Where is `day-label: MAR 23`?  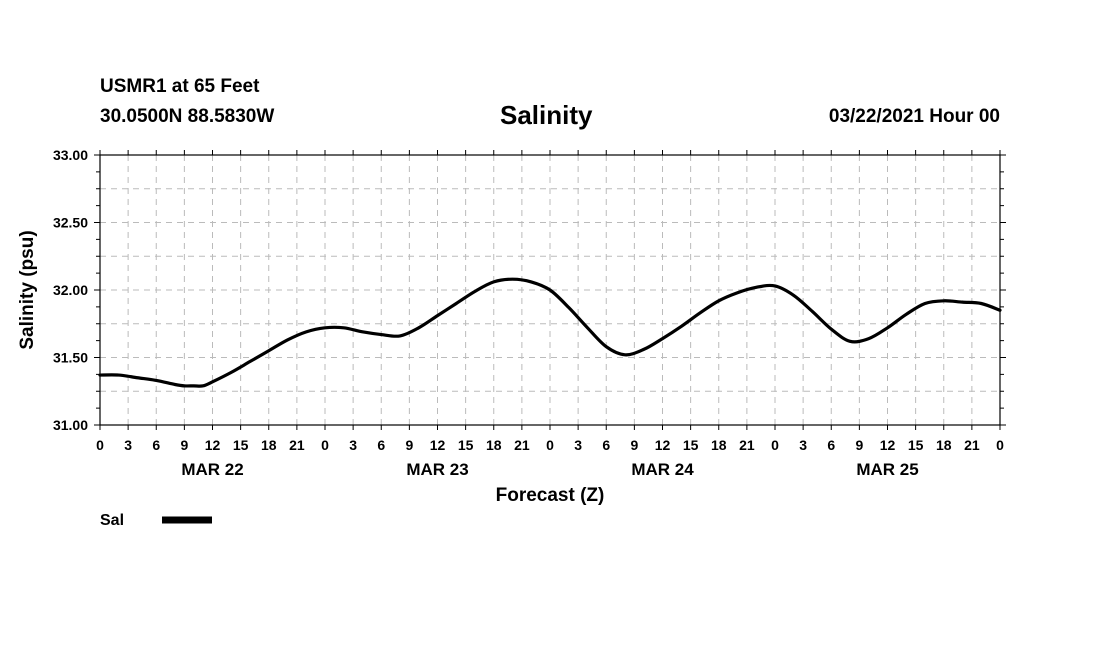
day-label: MAR 23 is located at coordinates (437, 469).